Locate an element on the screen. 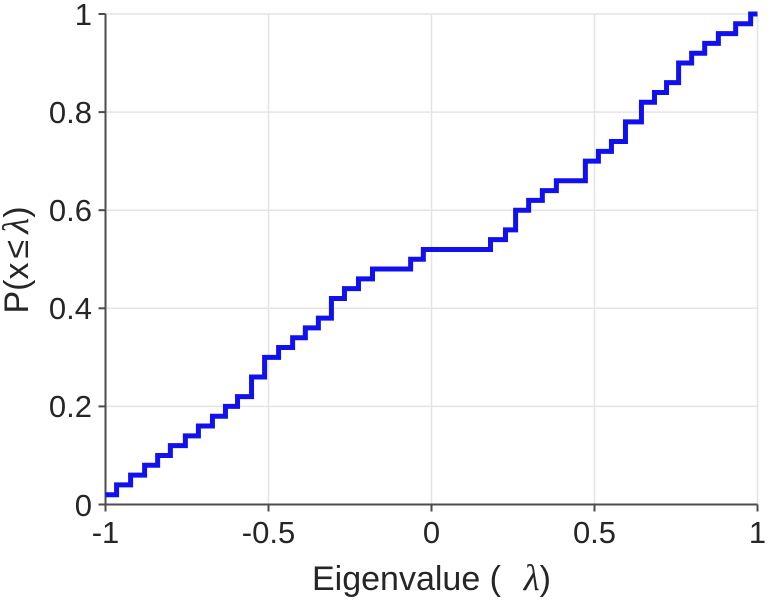 This screenshot has height=600, width=768. x-tick-label: 0 is located at coordinates (431, 532).